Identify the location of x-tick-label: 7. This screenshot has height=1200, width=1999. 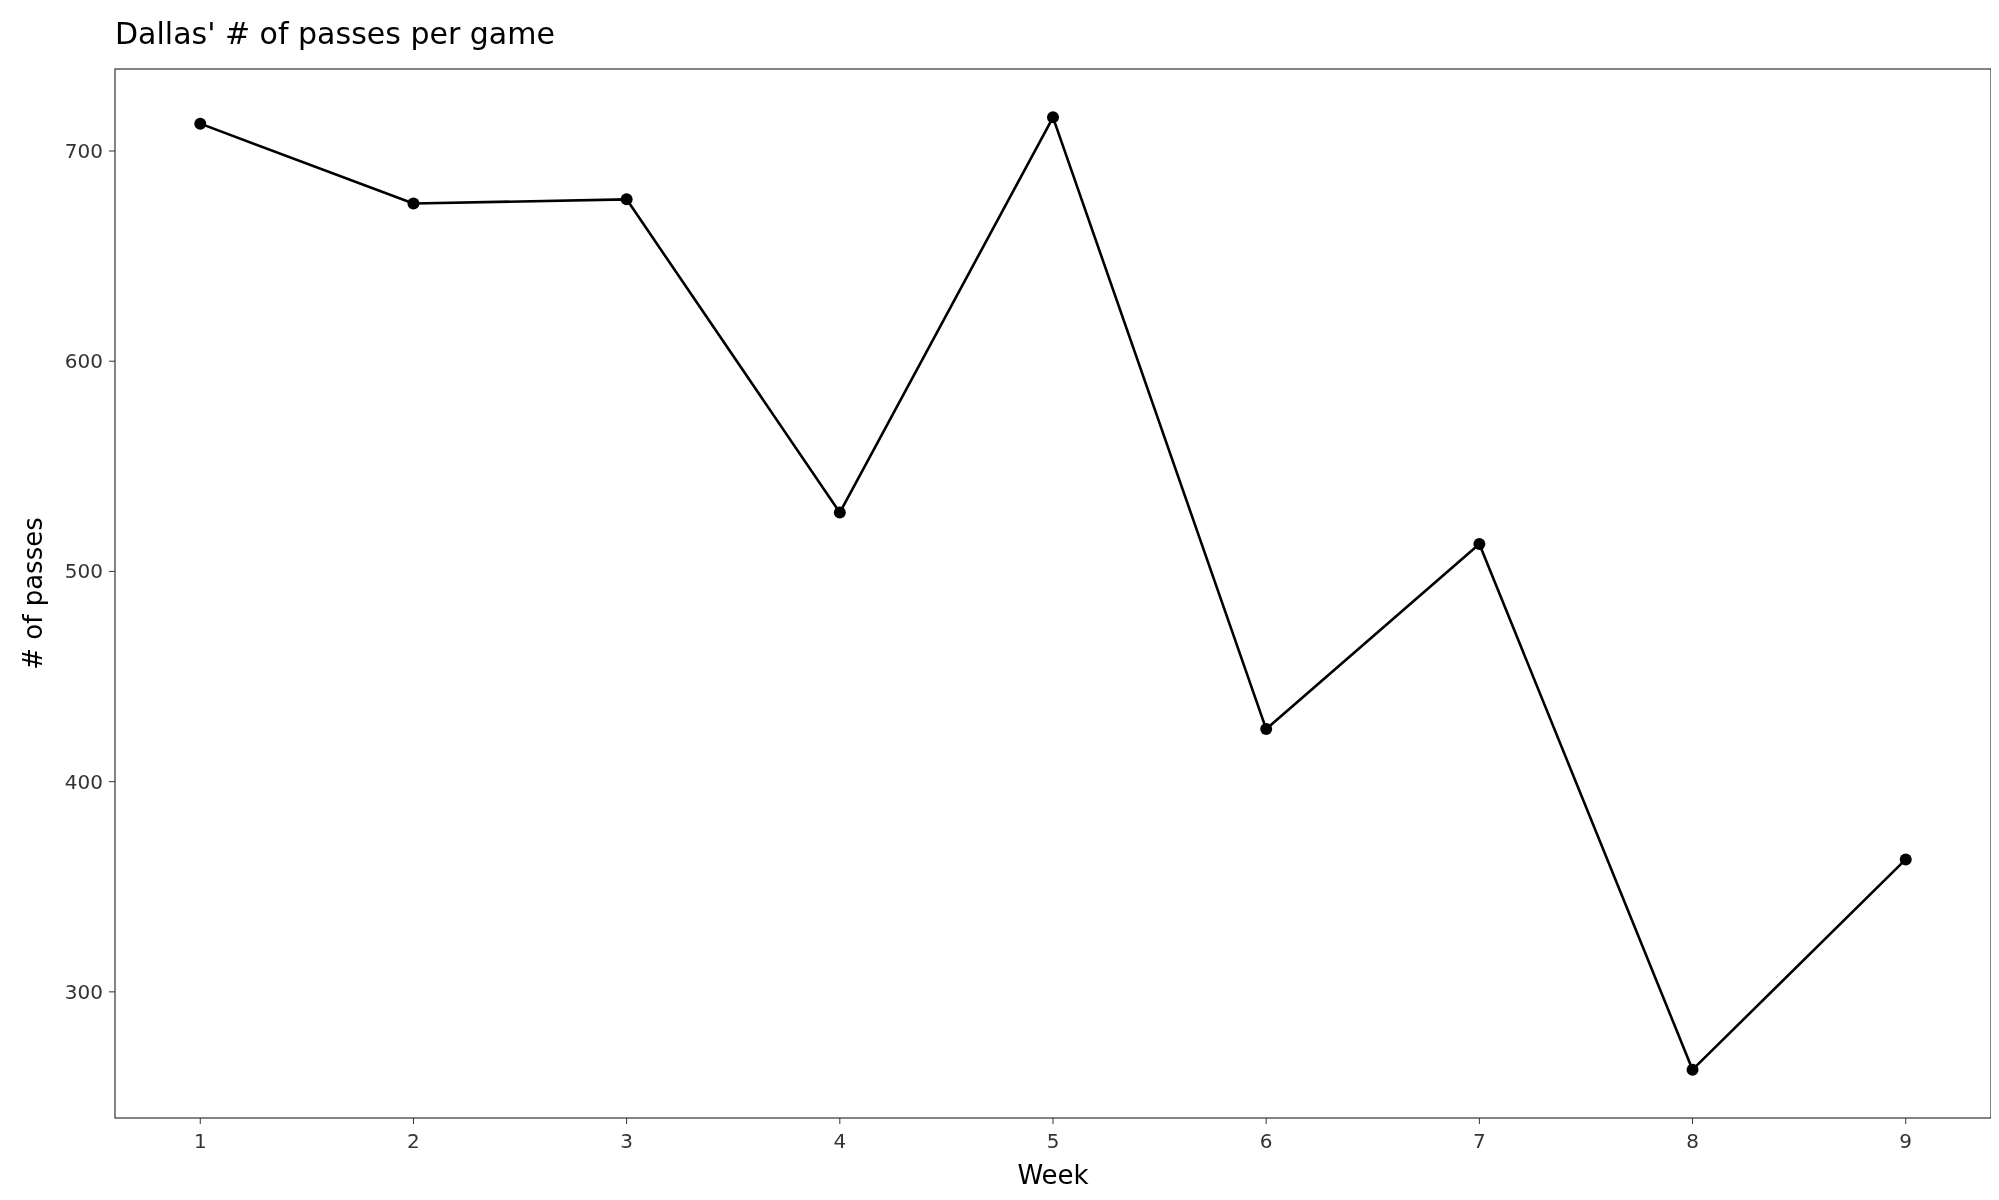
(1479, 1141).